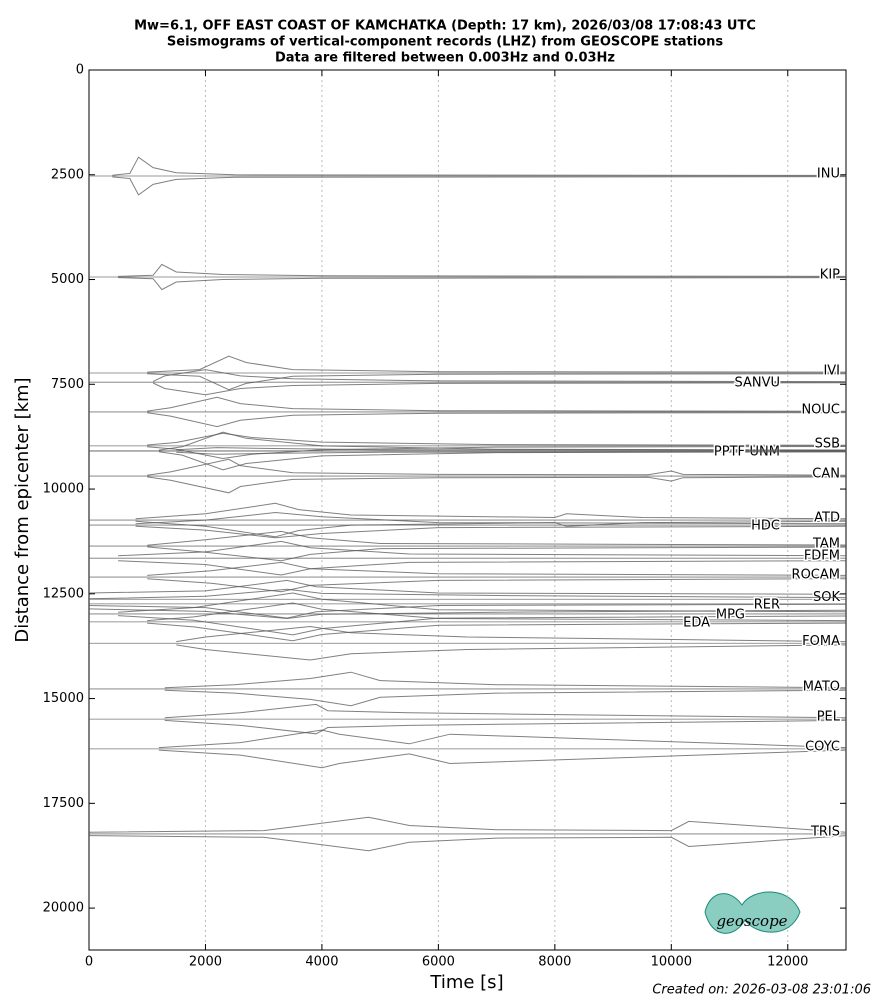 The width and height of the screenshot is (890, 1004). Describe the element at coordinates (831, 370) in the screenshot. I see `station-label: IVI` at that location.